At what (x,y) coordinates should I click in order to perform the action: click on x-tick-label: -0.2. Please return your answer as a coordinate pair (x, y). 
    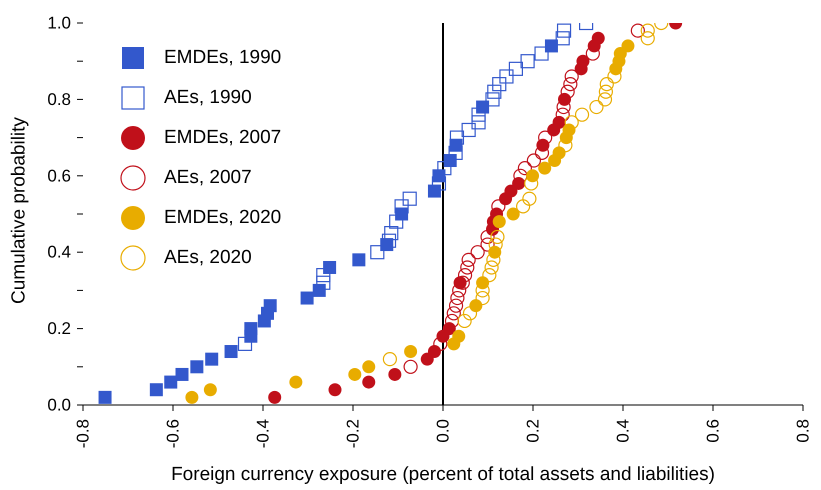
    Looking at the image, I should click on (353, 433).